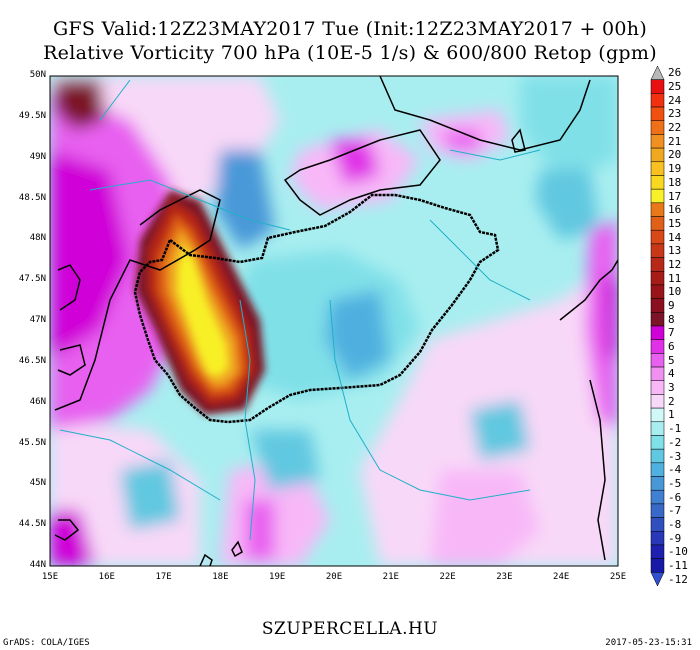  Describe the element at coordinates (37, 238) in the screenshot. I see `lat-tick-label: 48N` at that location.